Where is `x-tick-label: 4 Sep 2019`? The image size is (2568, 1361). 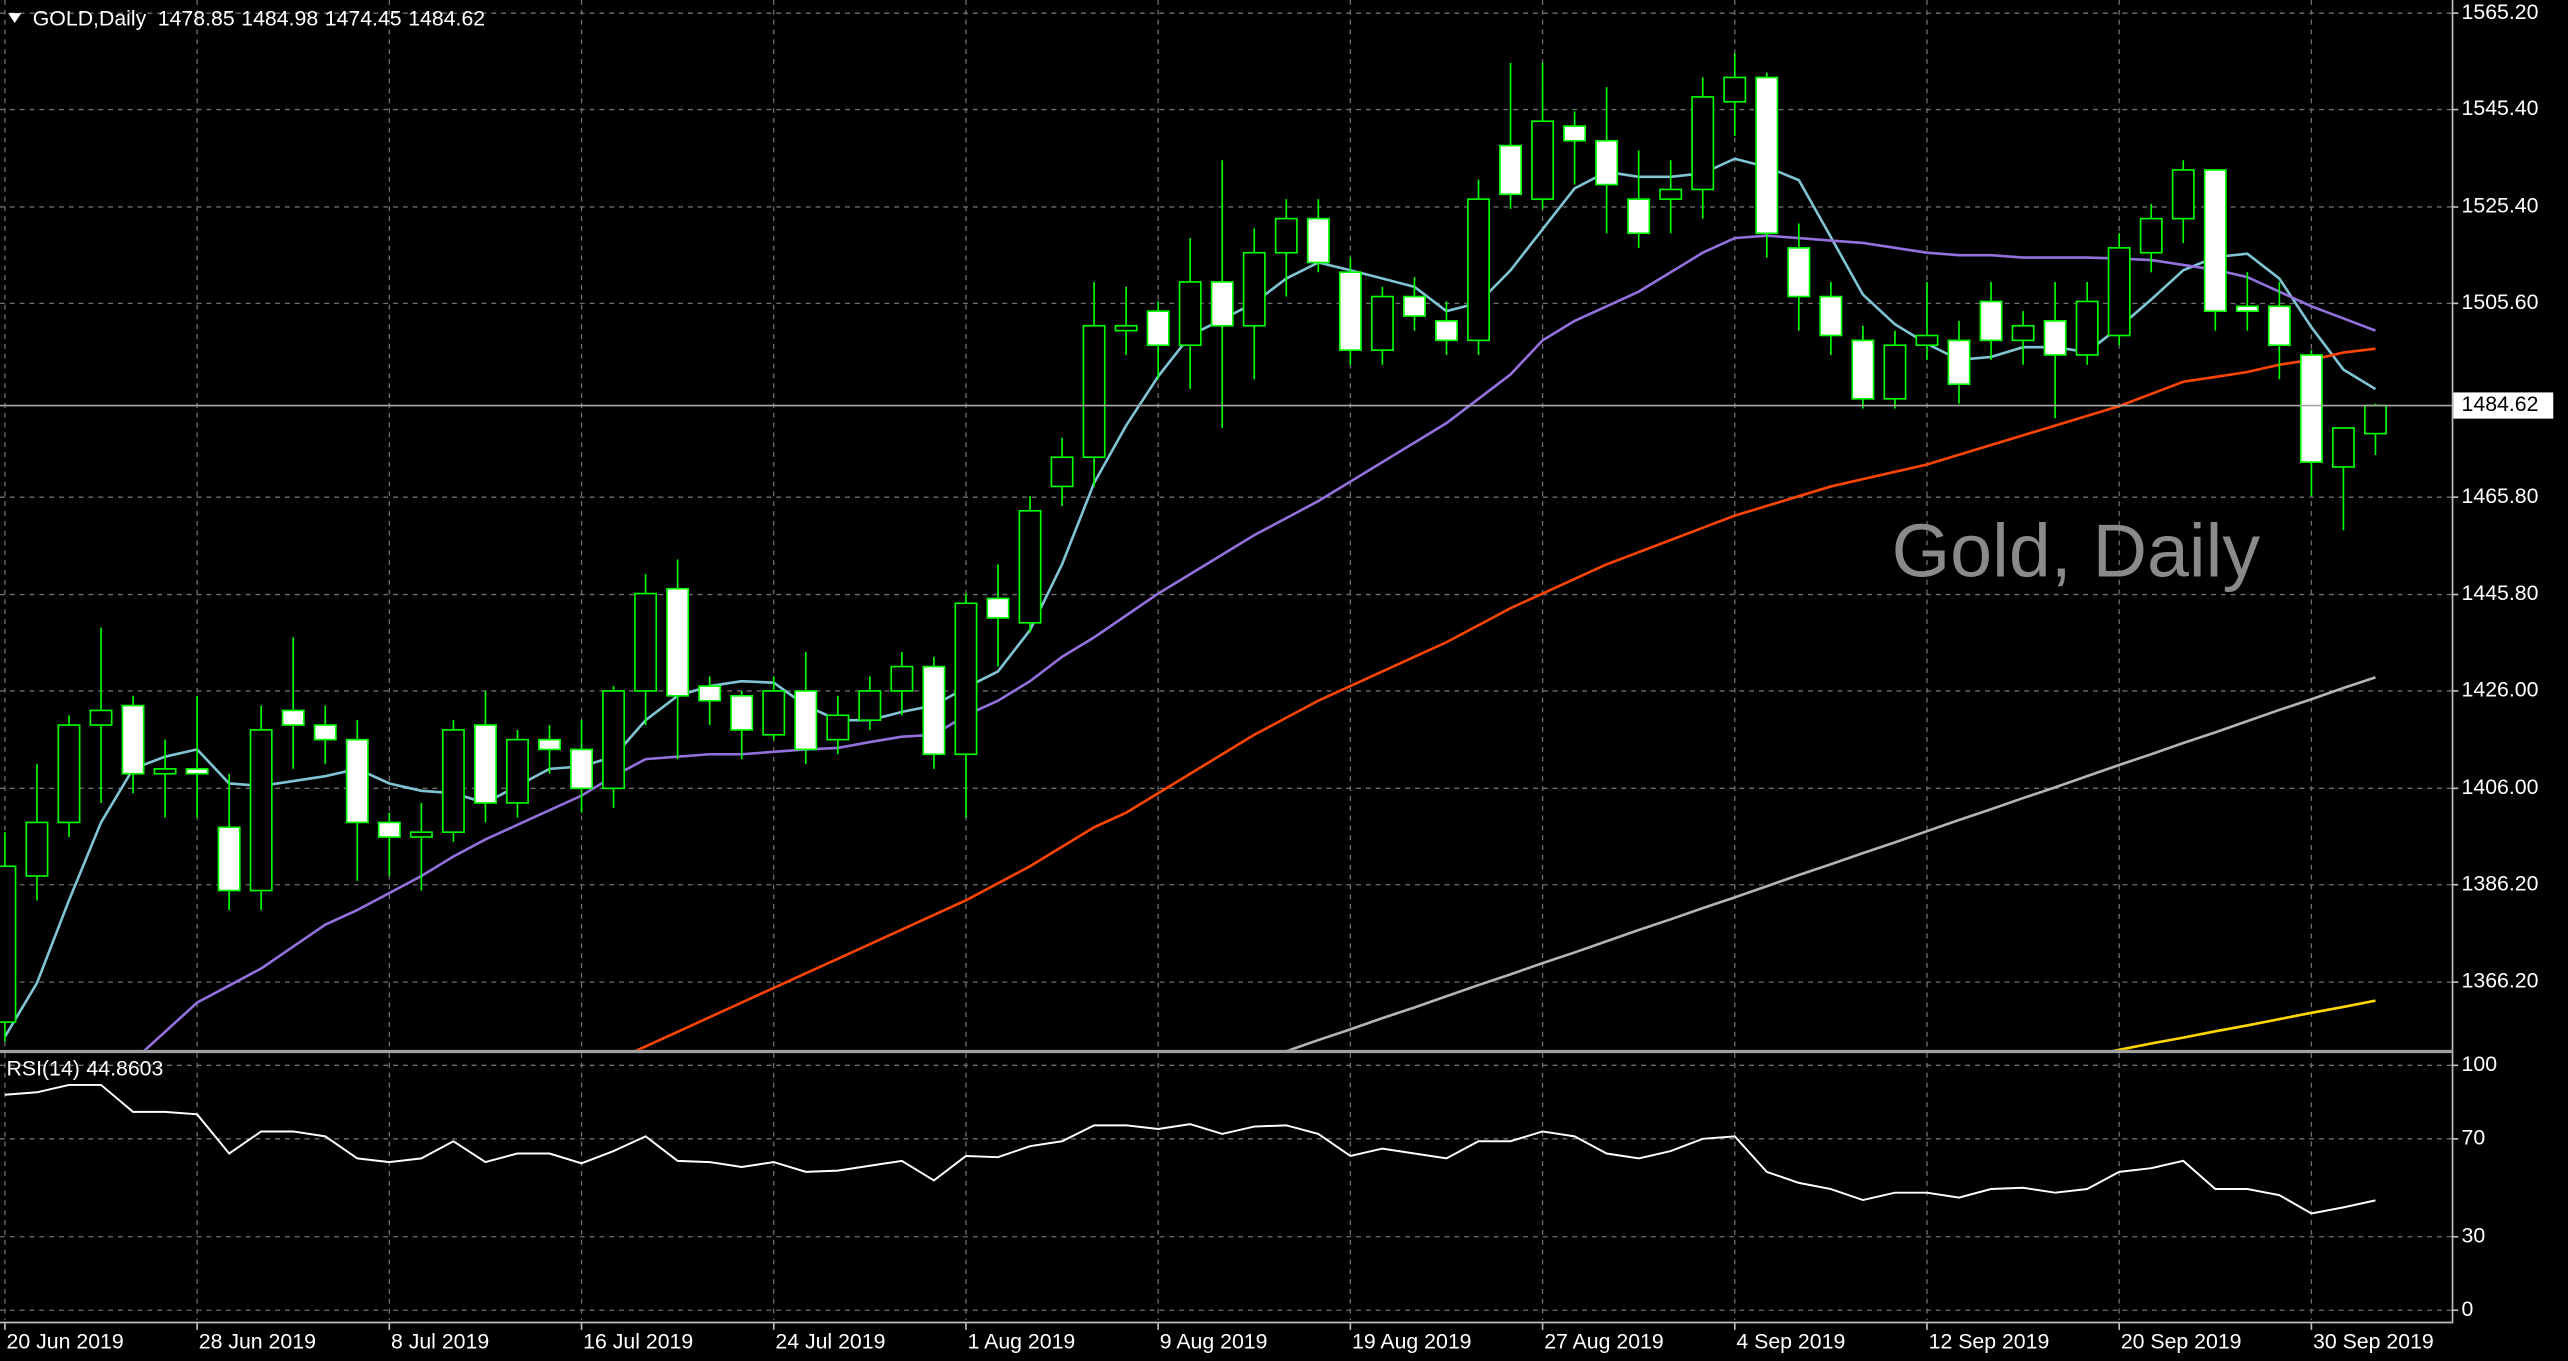
x-tick-label: 4 Sep 2019 is located at coordinates (1790, 1342).